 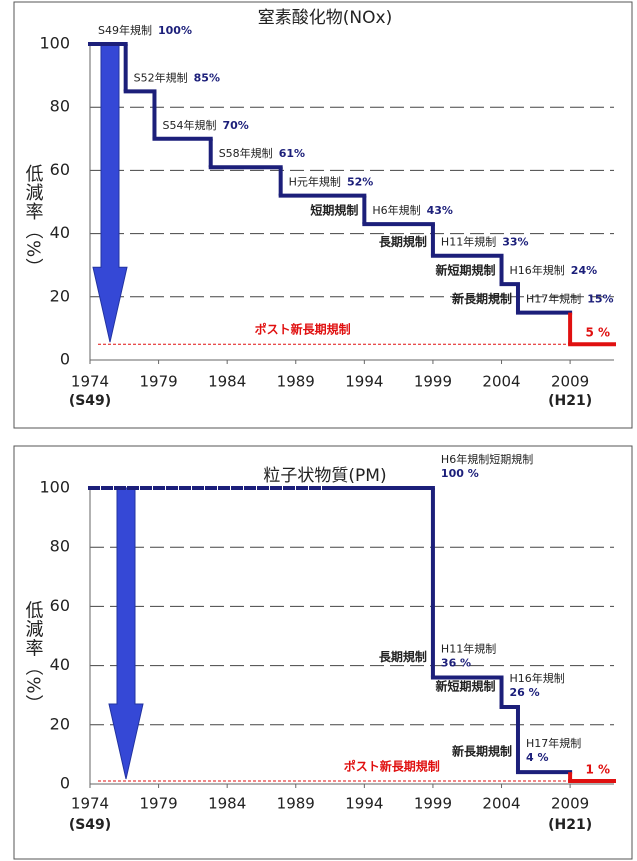 I want to click on step-label: S58年規制 61%, so click(x=262, y=153).